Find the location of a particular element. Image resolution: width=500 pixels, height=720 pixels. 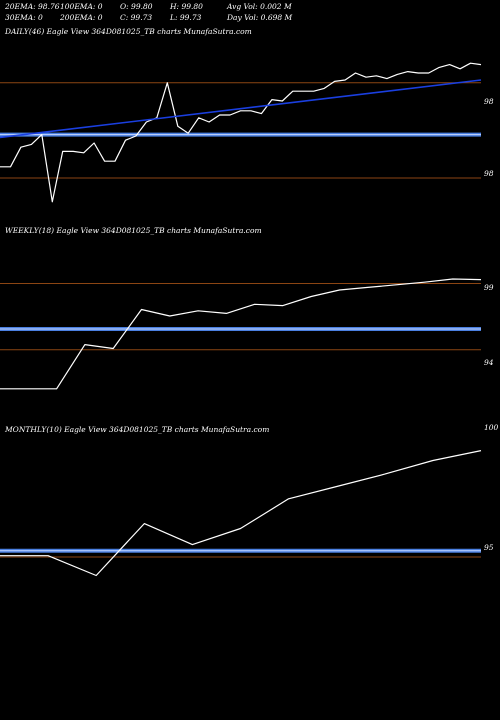

weekly-tick-label-1: 94 is located at coordinates (489, 362).